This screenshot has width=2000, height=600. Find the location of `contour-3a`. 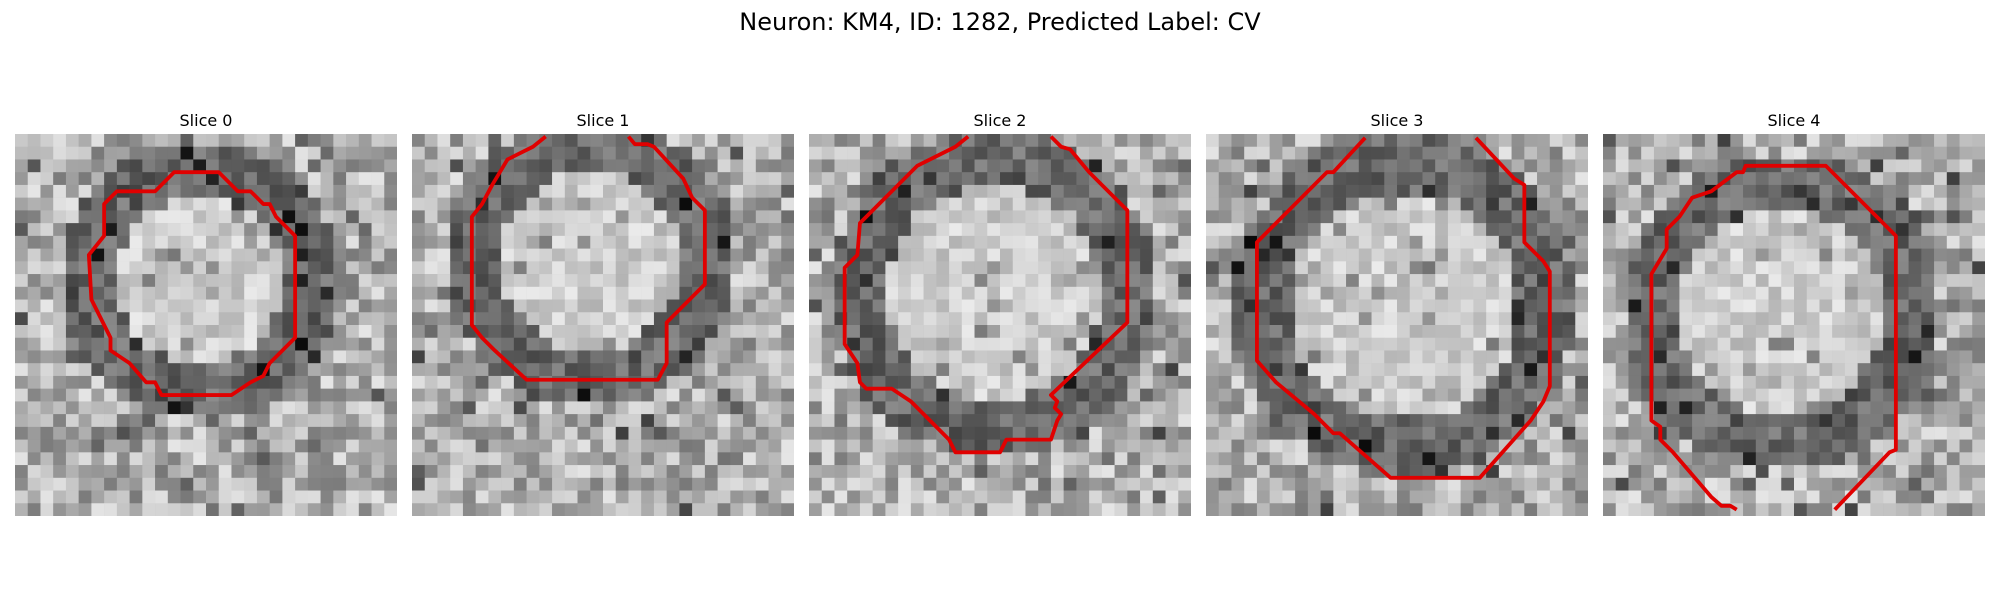

contour-3a is located at coordinates (1403, 308).